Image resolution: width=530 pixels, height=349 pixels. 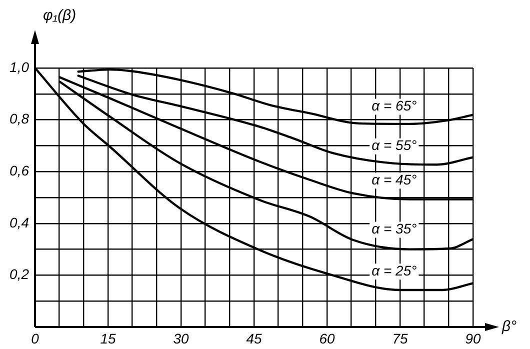 I want to click on series-label: α = 35°, so click(x=395, y=228).